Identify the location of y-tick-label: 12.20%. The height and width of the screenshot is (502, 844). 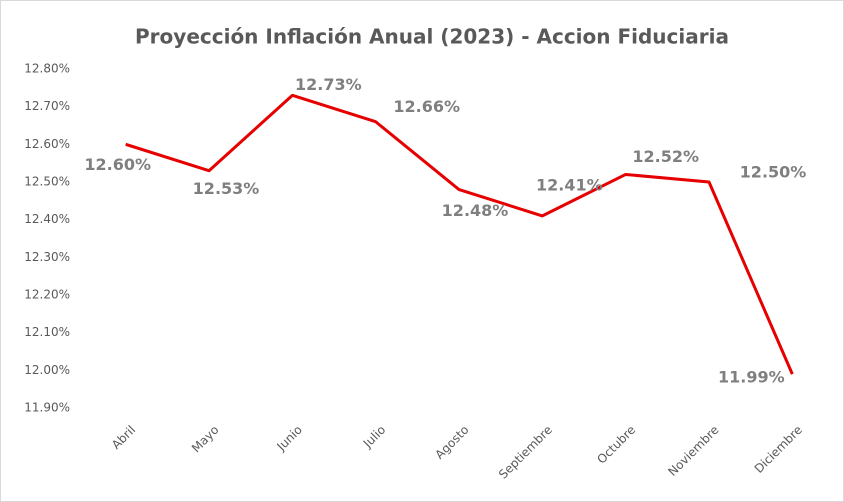
(47, 295).